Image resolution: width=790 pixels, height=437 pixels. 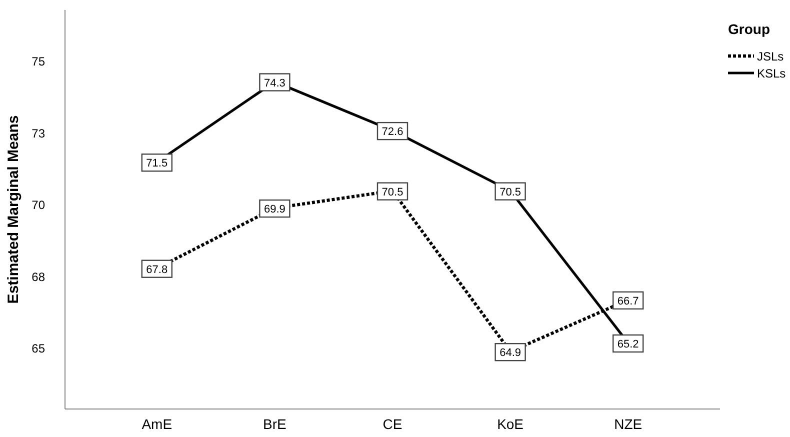 What do you see at coordinates (392, 424) in the screenshot?
I see `x-tick-label: CE` at bounding box center [392, 424].